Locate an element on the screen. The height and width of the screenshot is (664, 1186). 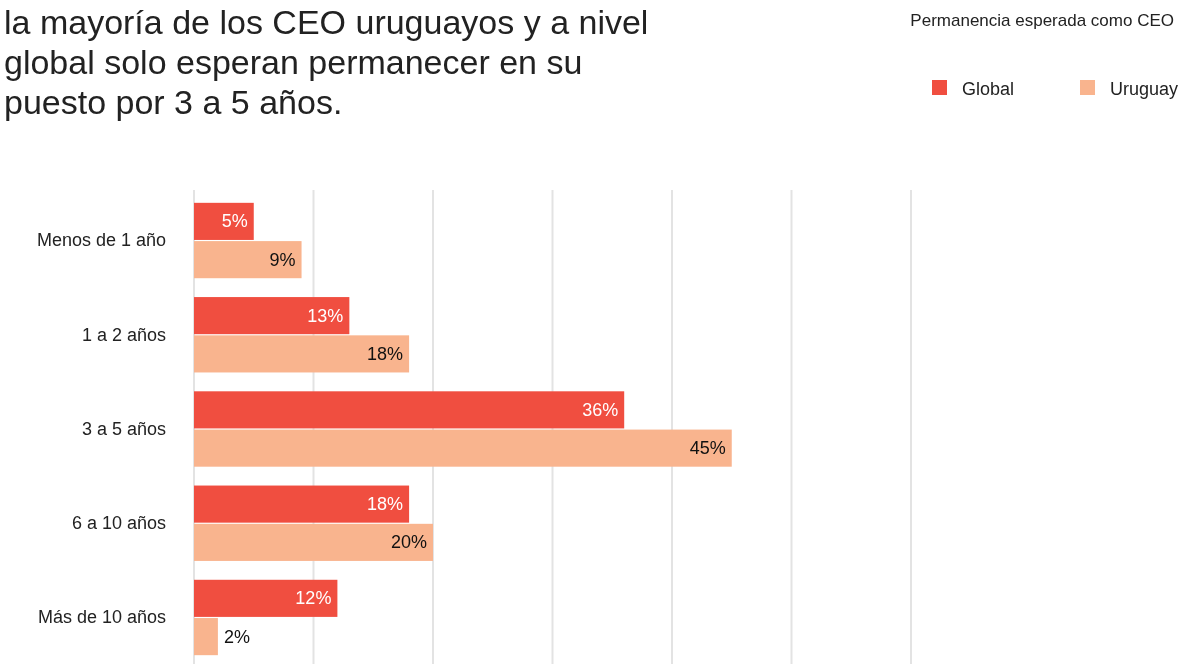
data-label: 36% is located at coordinates (600, 409).